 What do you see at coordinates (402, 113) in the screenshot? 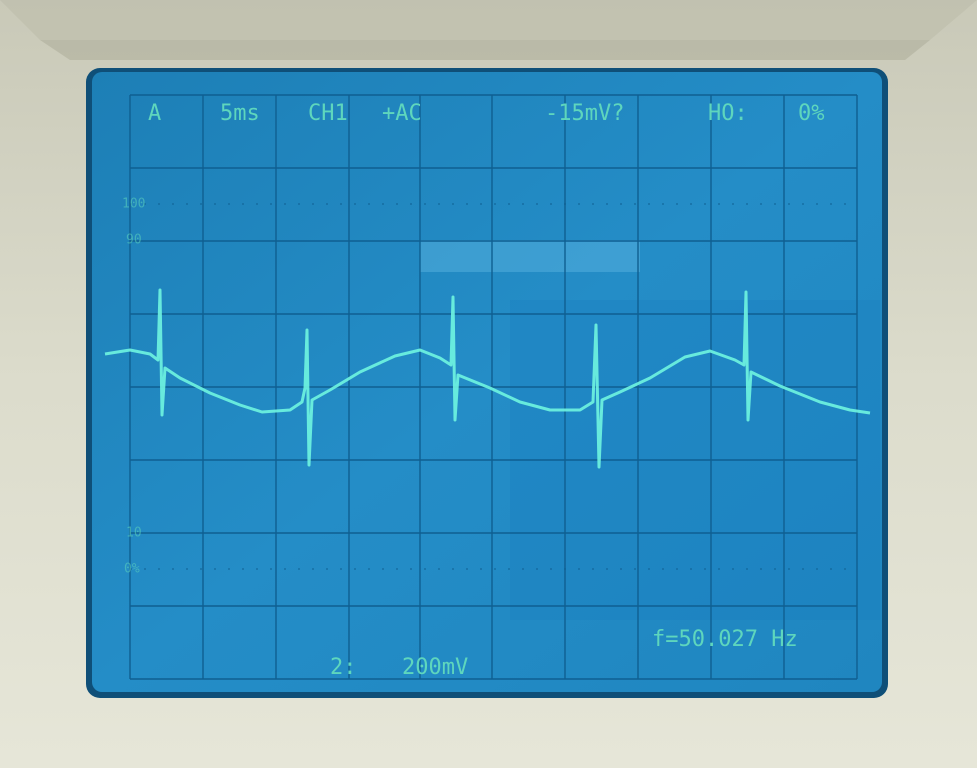
I see `coupling: +AC` at bounding box center [402, 113].